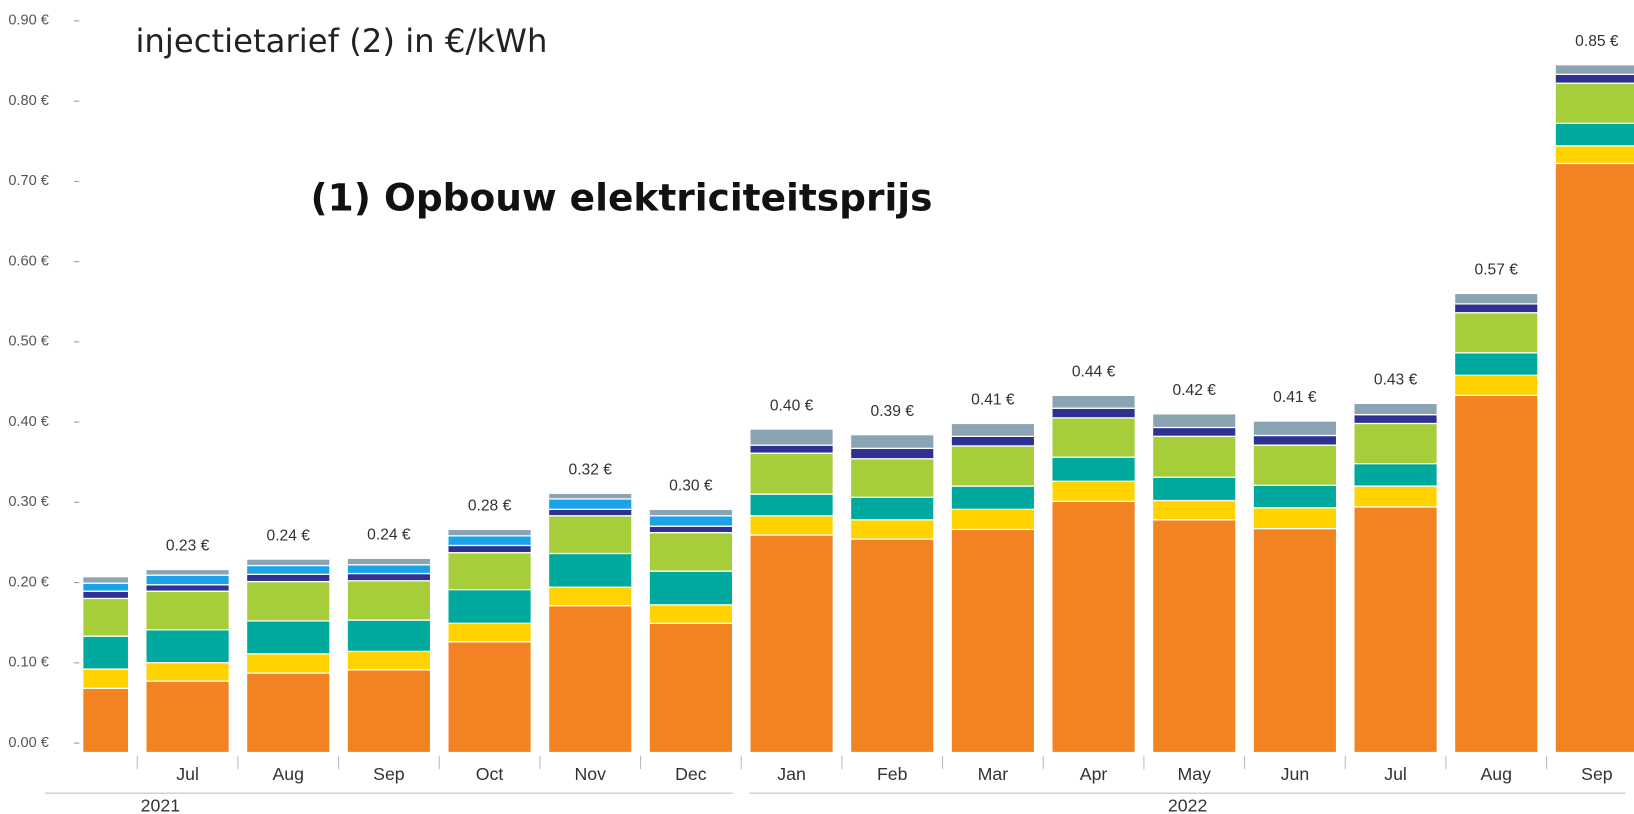 Image resolution: width=1634 pixels, height=814 pixels. What do you see at coordinates (1094, 774) in the screenshot?
I see `x-tick-label: Apr` at bounding box center [1094, 774].